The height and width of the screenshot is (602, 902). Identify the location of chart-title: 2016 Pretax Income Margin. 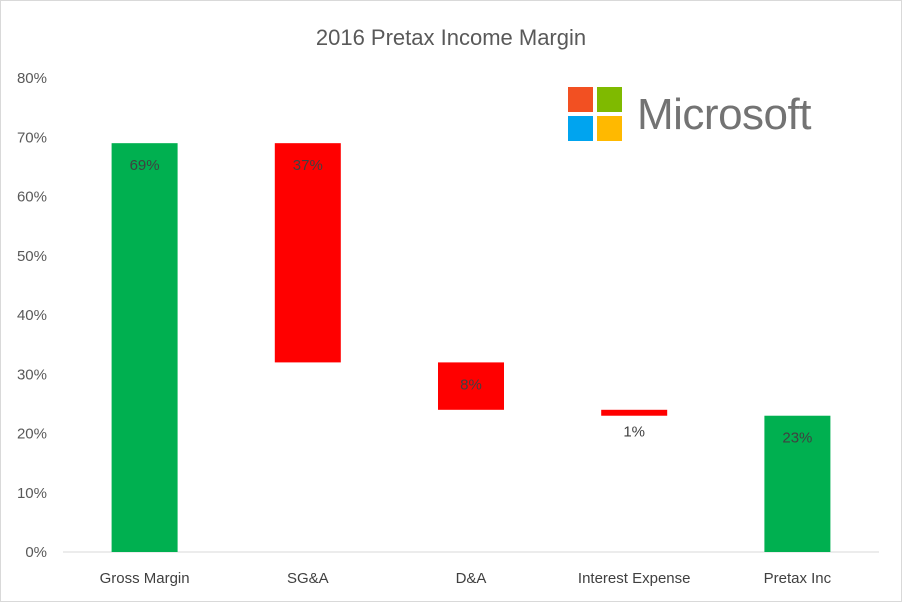
(451, 37).